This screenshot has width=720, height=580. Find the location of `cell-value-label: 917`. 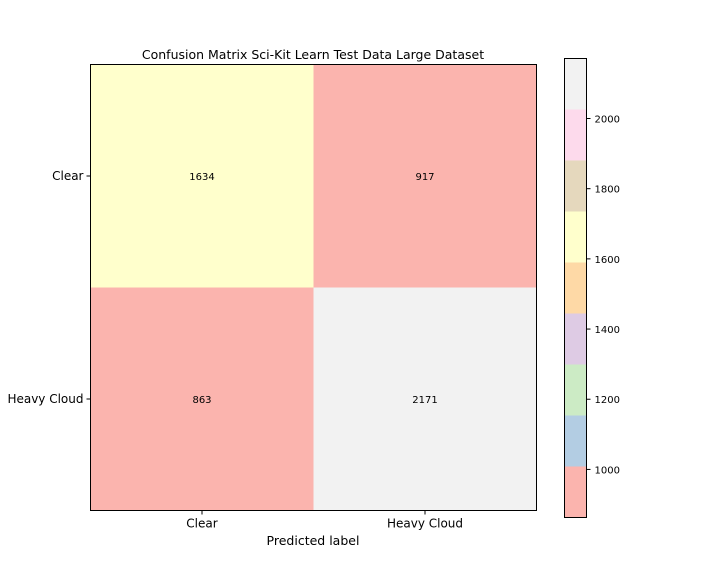

cell-value-label: 917 is located at coordinates (424, 177).